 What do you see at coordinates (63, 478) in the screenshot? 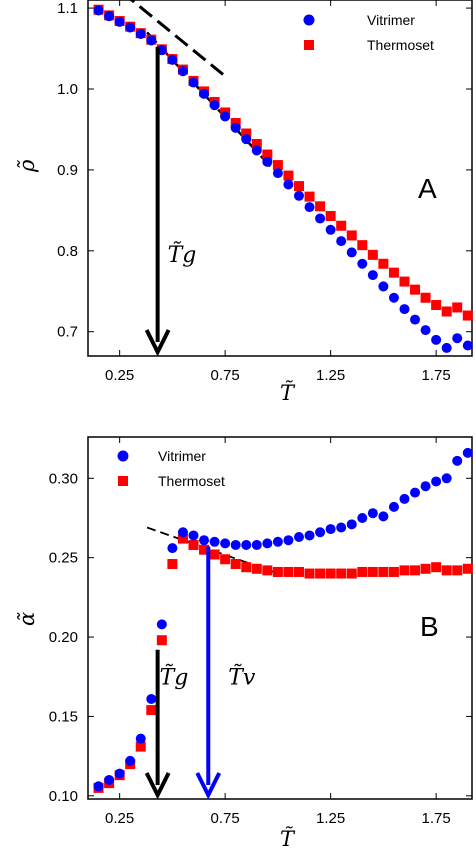
I see `y-tick-label: 0.30` at bounding box center [63, 478].